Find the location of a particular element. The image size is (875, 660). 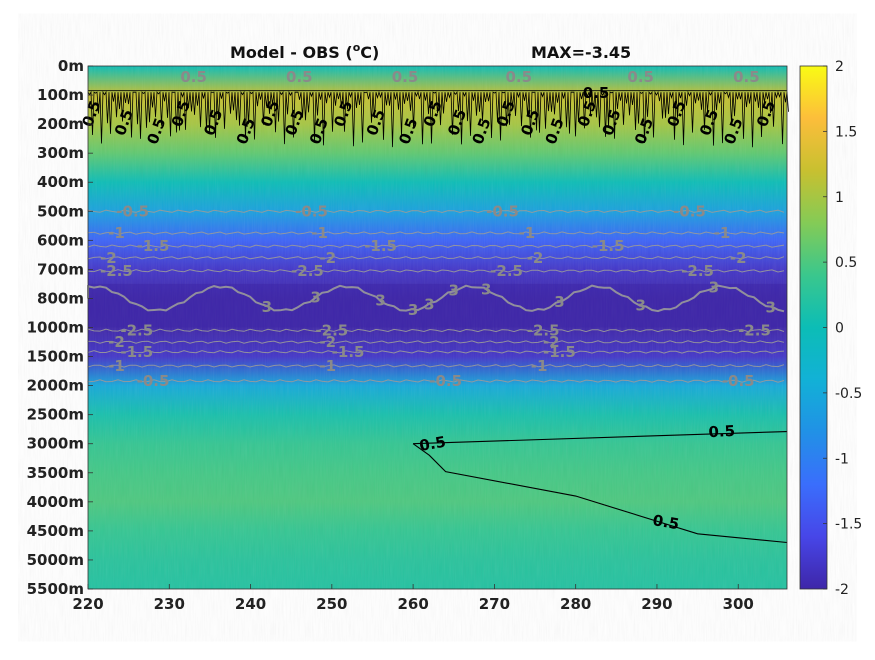

y-tick-label: 500m is located at coordinates (60, 211).